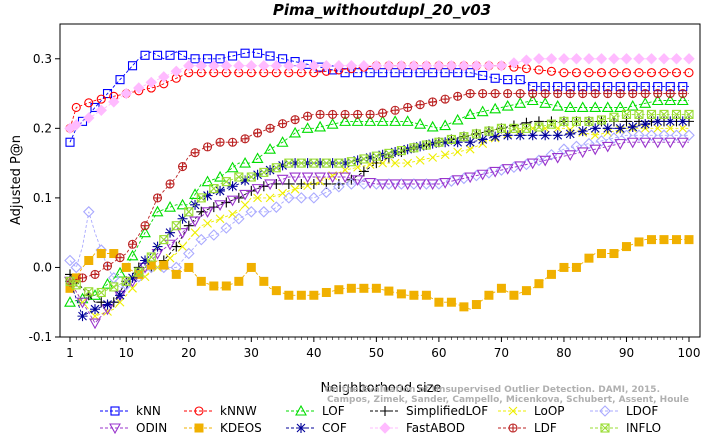  What do you see at coordinates (40, 337) in the screenshot?
I see `y-tick-label: -0.1` at bounding box center [40, 337].